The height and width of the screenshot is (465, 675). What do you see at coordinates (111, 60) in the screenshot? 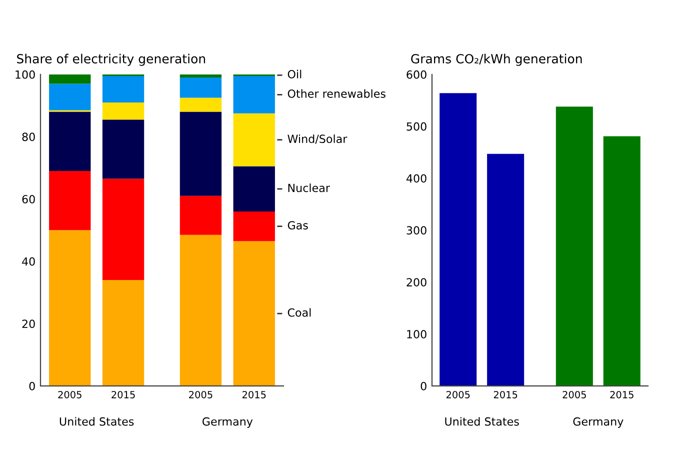
I see `chart-title: Share of electricity generation` at bounding box center [111, 60].